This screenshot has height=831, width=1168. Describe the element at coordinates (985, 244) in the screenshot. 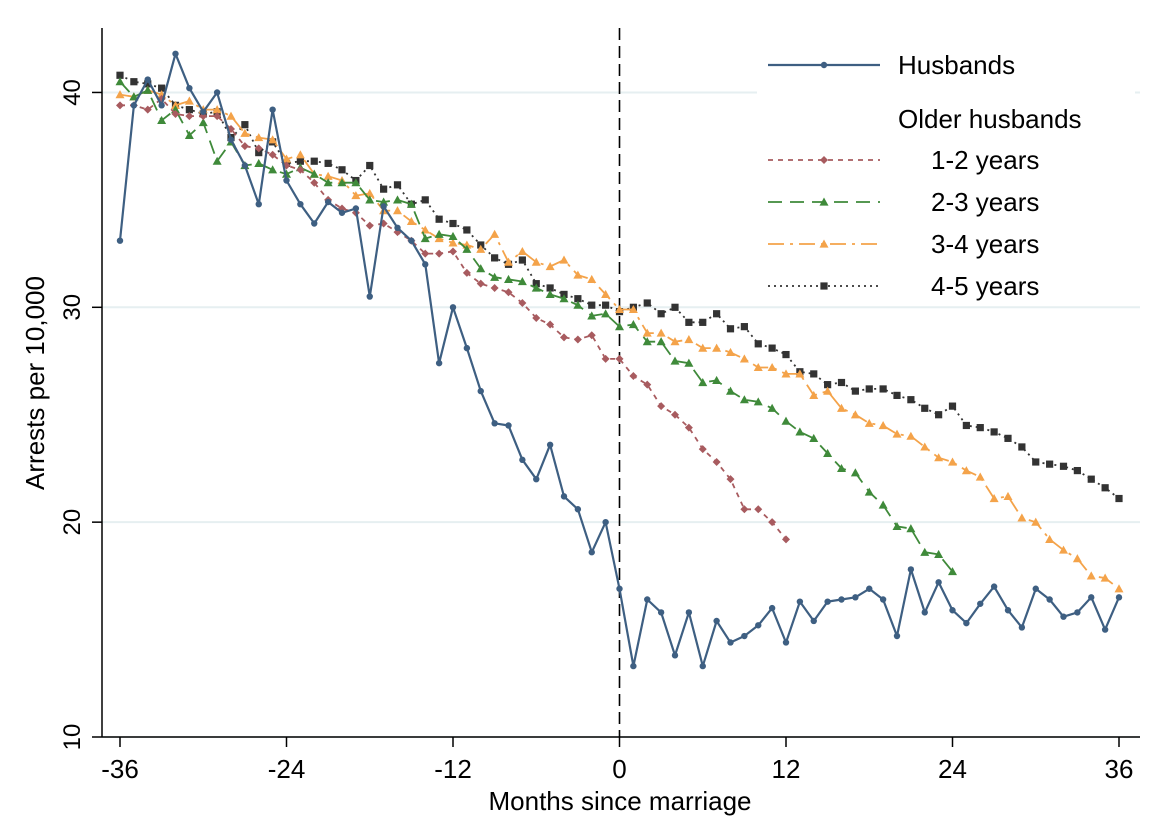

I see `legend-label: 3-4 years` at that location.